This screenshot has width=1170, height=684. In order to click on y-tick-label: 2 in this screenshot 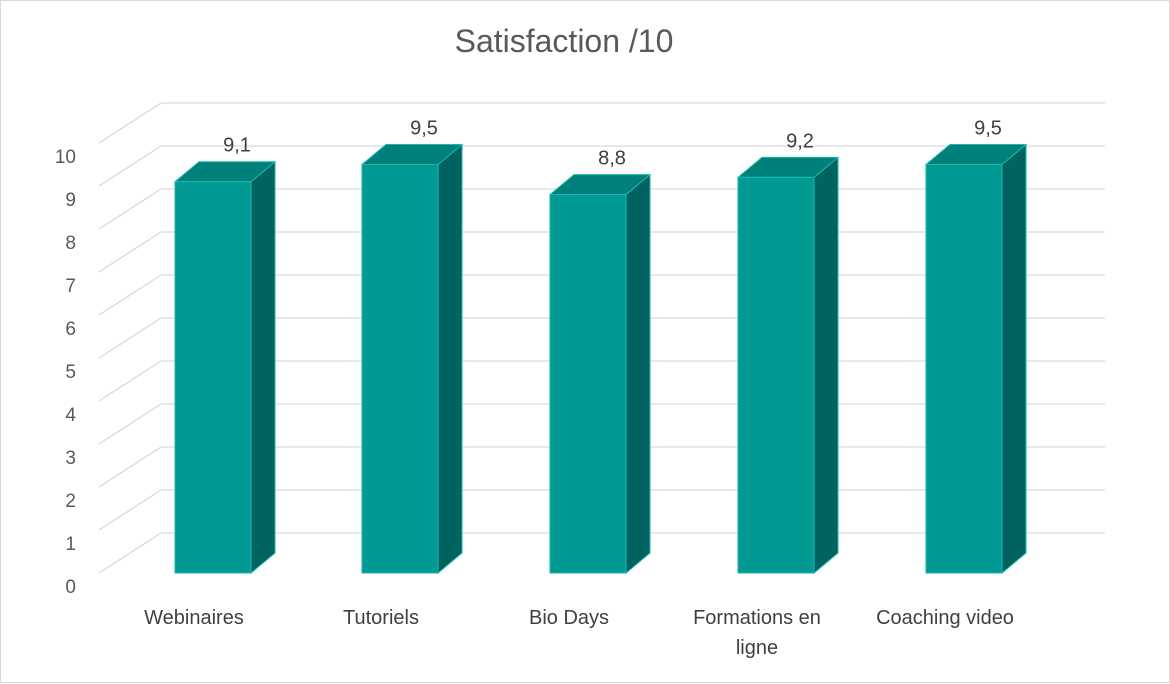, I will do `click(70, 501)`.